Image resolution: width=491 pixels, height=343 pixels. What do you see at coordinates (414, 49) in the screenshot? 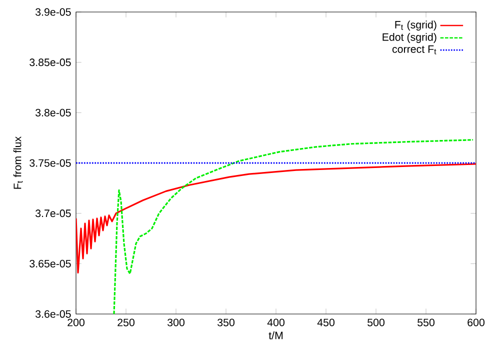
I see `legend-label: correct F$_{t}$` at bounding box center [414, 49].